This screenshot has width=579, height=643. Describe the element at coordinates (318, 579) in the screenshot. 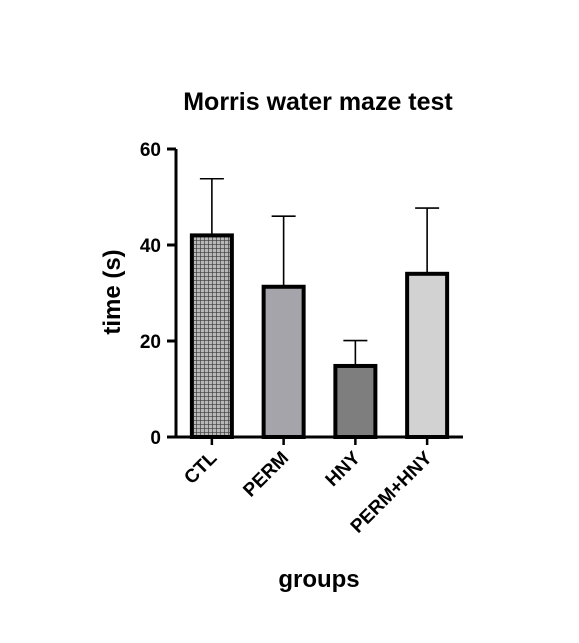

I see `x-axis-label: groups` at that location.